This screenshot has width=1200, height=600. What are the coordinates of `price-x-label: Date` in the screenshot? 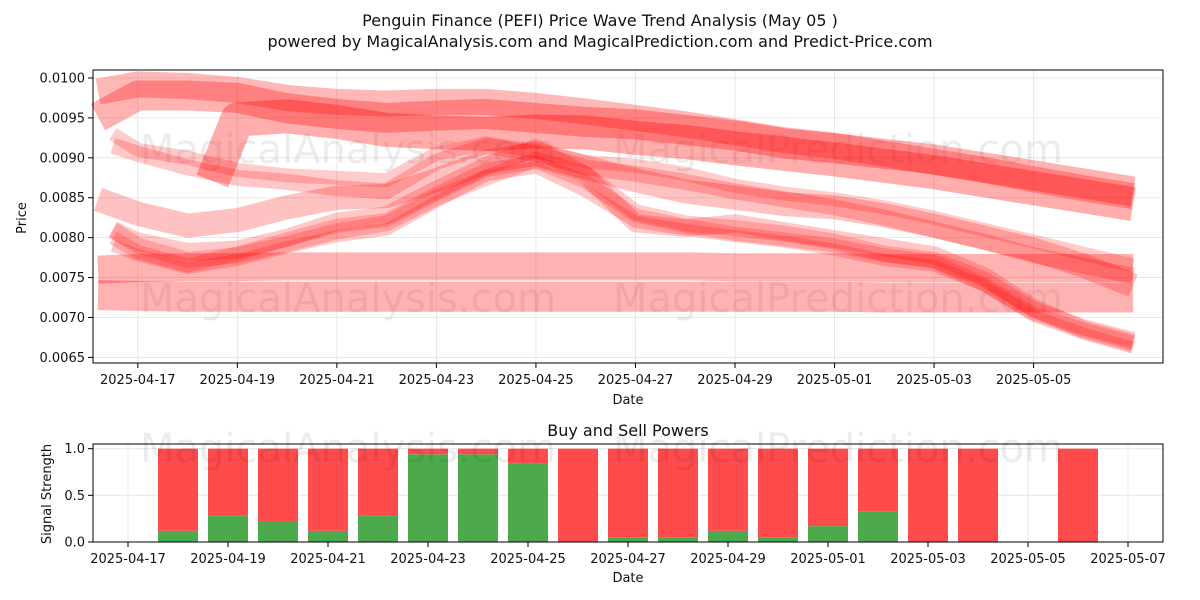 It's located at (627, 400).